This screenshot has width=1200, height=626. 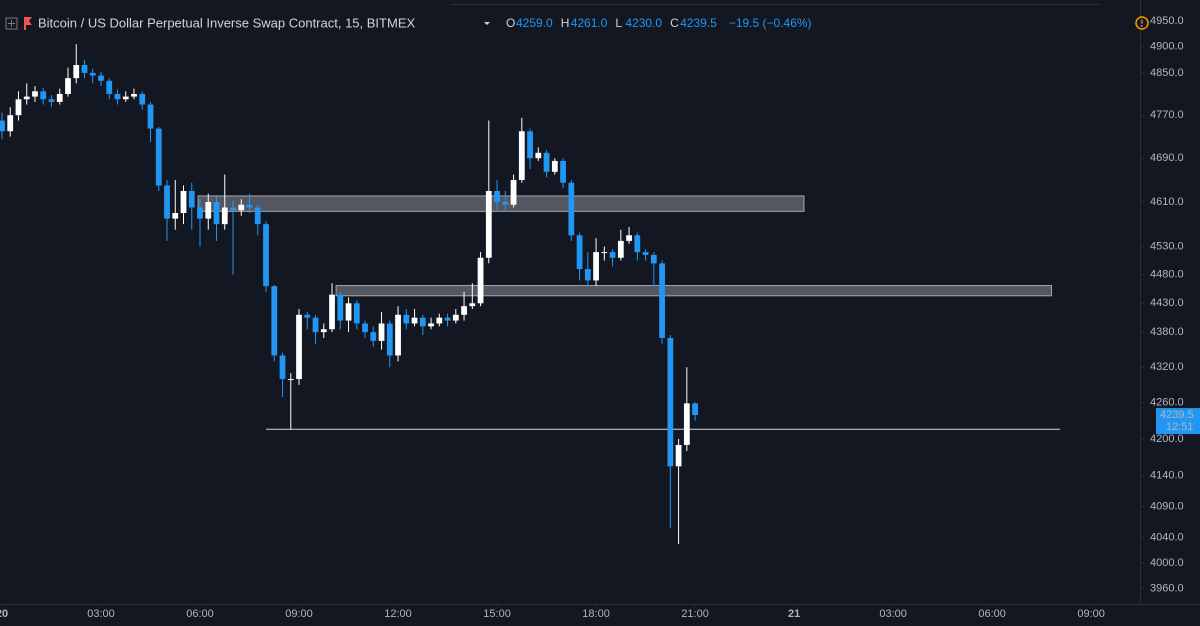 I want to click on y-tick-label: 4140.0, so click(x=1167, y=475).